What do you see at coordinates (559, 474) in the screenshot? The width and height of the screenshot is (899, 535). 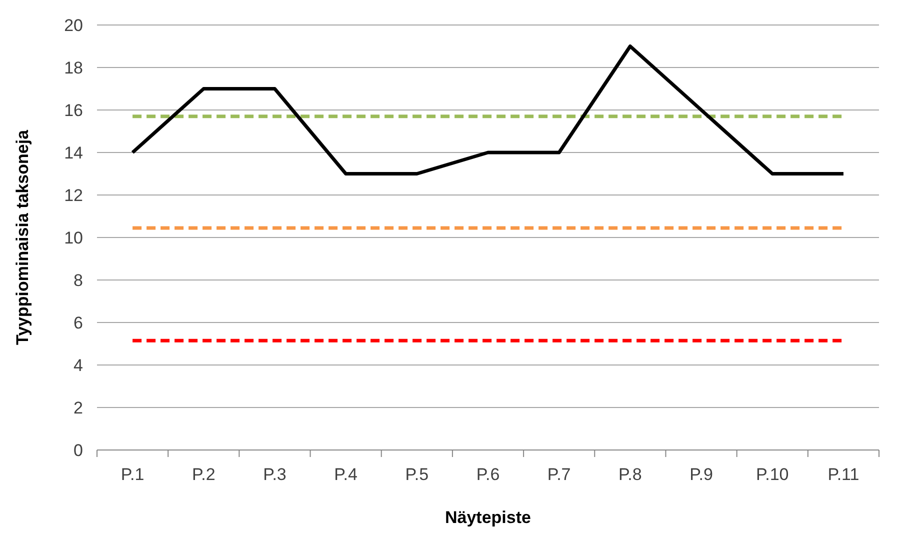 I see `x-tick-label: P.7` at bounding box center [559, 474].